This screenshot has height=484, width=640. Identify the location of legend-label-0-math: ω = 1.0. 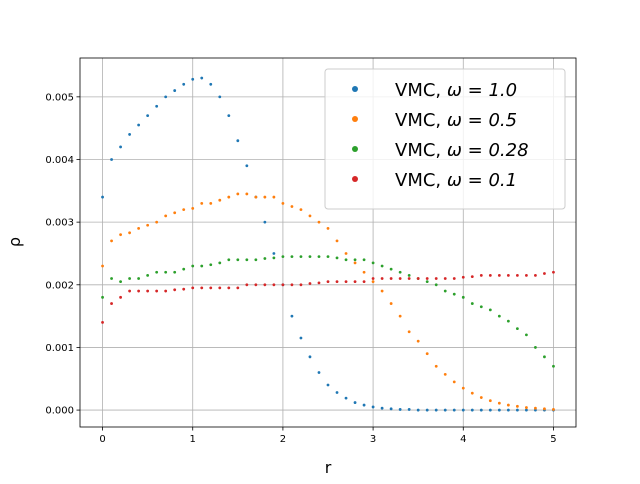
(482, 90).